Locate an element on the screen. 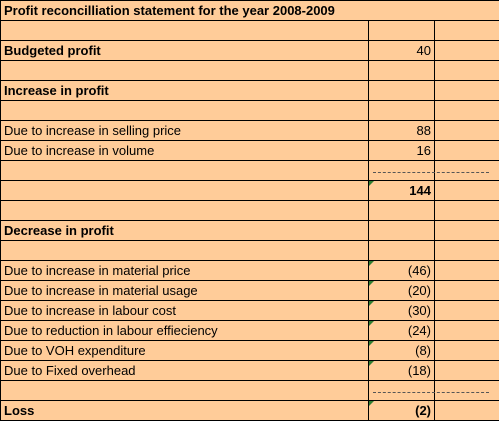  decrease-item-label: Due to Fixed overhead is located at coordinates (185, 371).